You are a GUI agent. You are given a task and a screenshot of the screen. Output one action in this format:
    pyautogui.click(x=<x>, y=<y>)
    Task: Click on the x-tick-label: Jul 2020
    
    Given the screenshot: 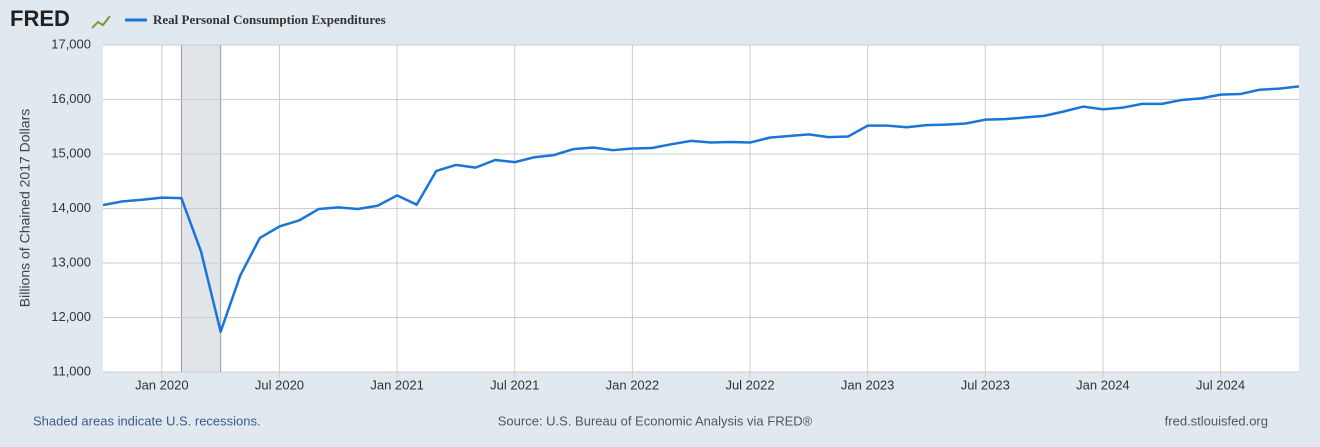 What is the action you would take?
    pyautogui.click(x=279, y=384)
    